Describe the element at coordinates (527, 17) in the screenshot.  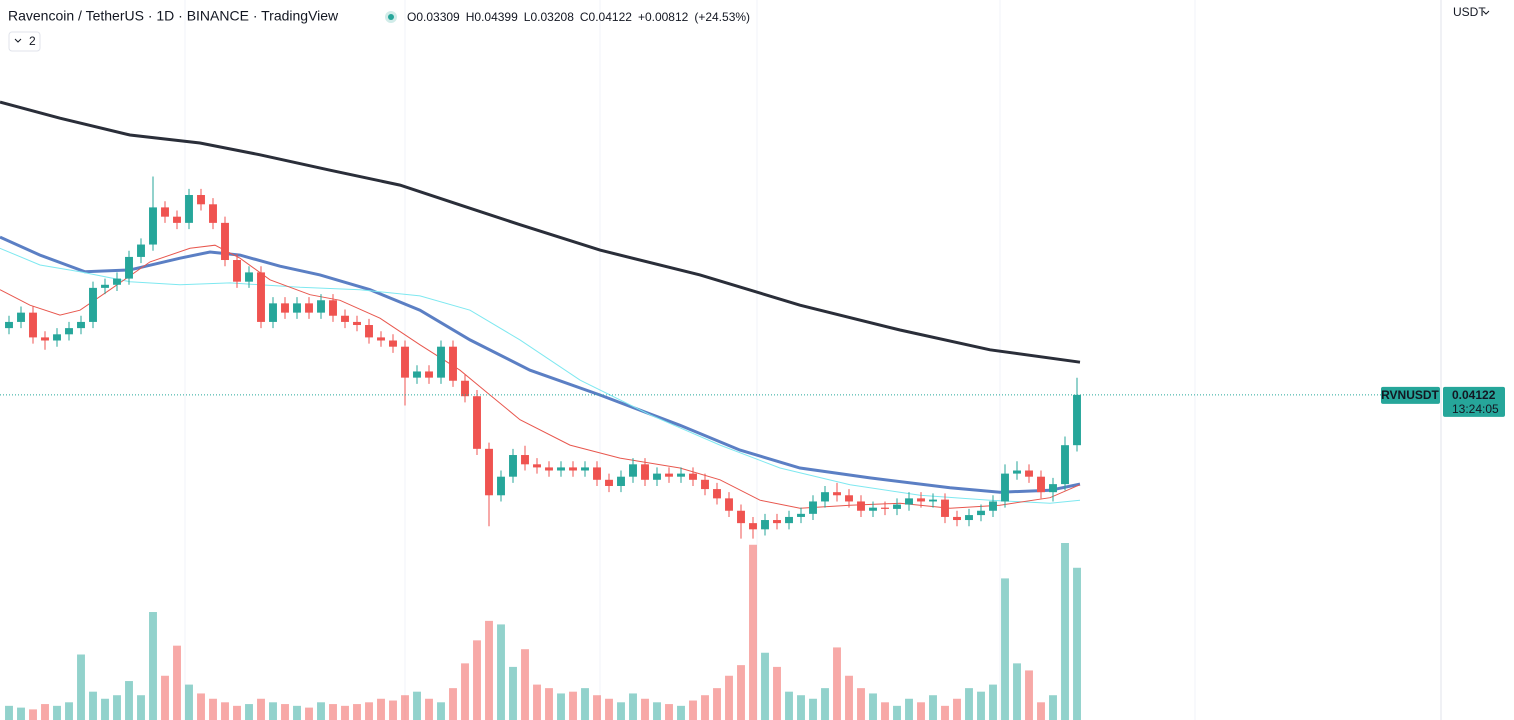
I see `ohlc-letter: L` at that location.